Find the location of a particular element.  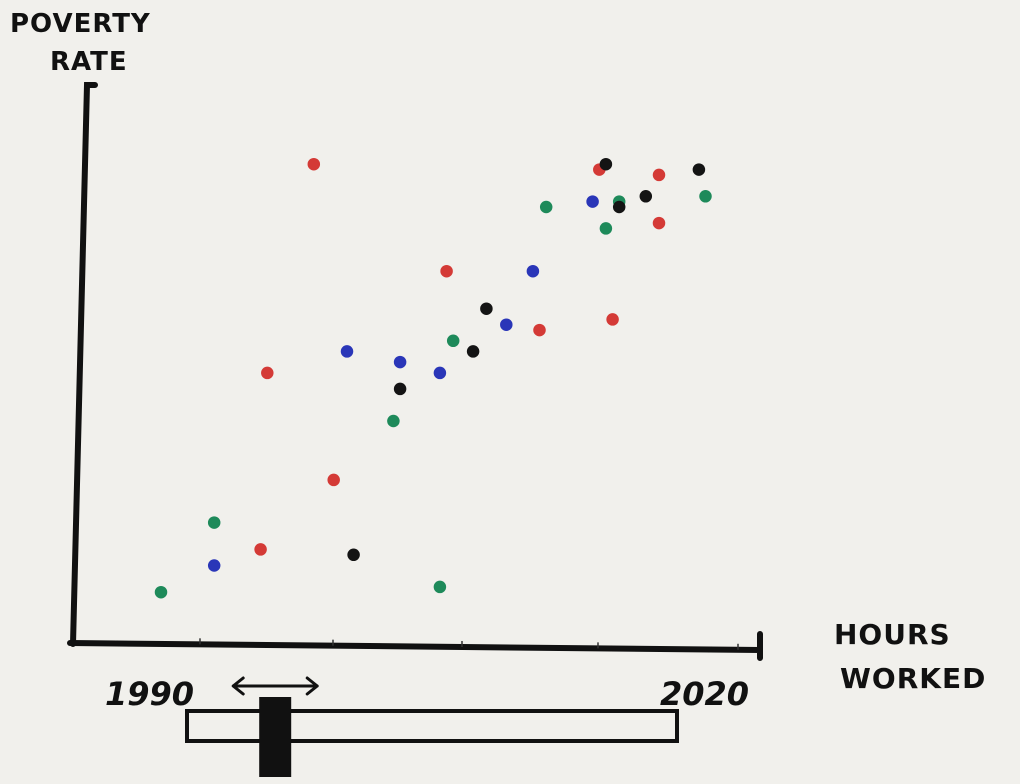

slider-min-label: 1990 is located at coordinates (149, 694).